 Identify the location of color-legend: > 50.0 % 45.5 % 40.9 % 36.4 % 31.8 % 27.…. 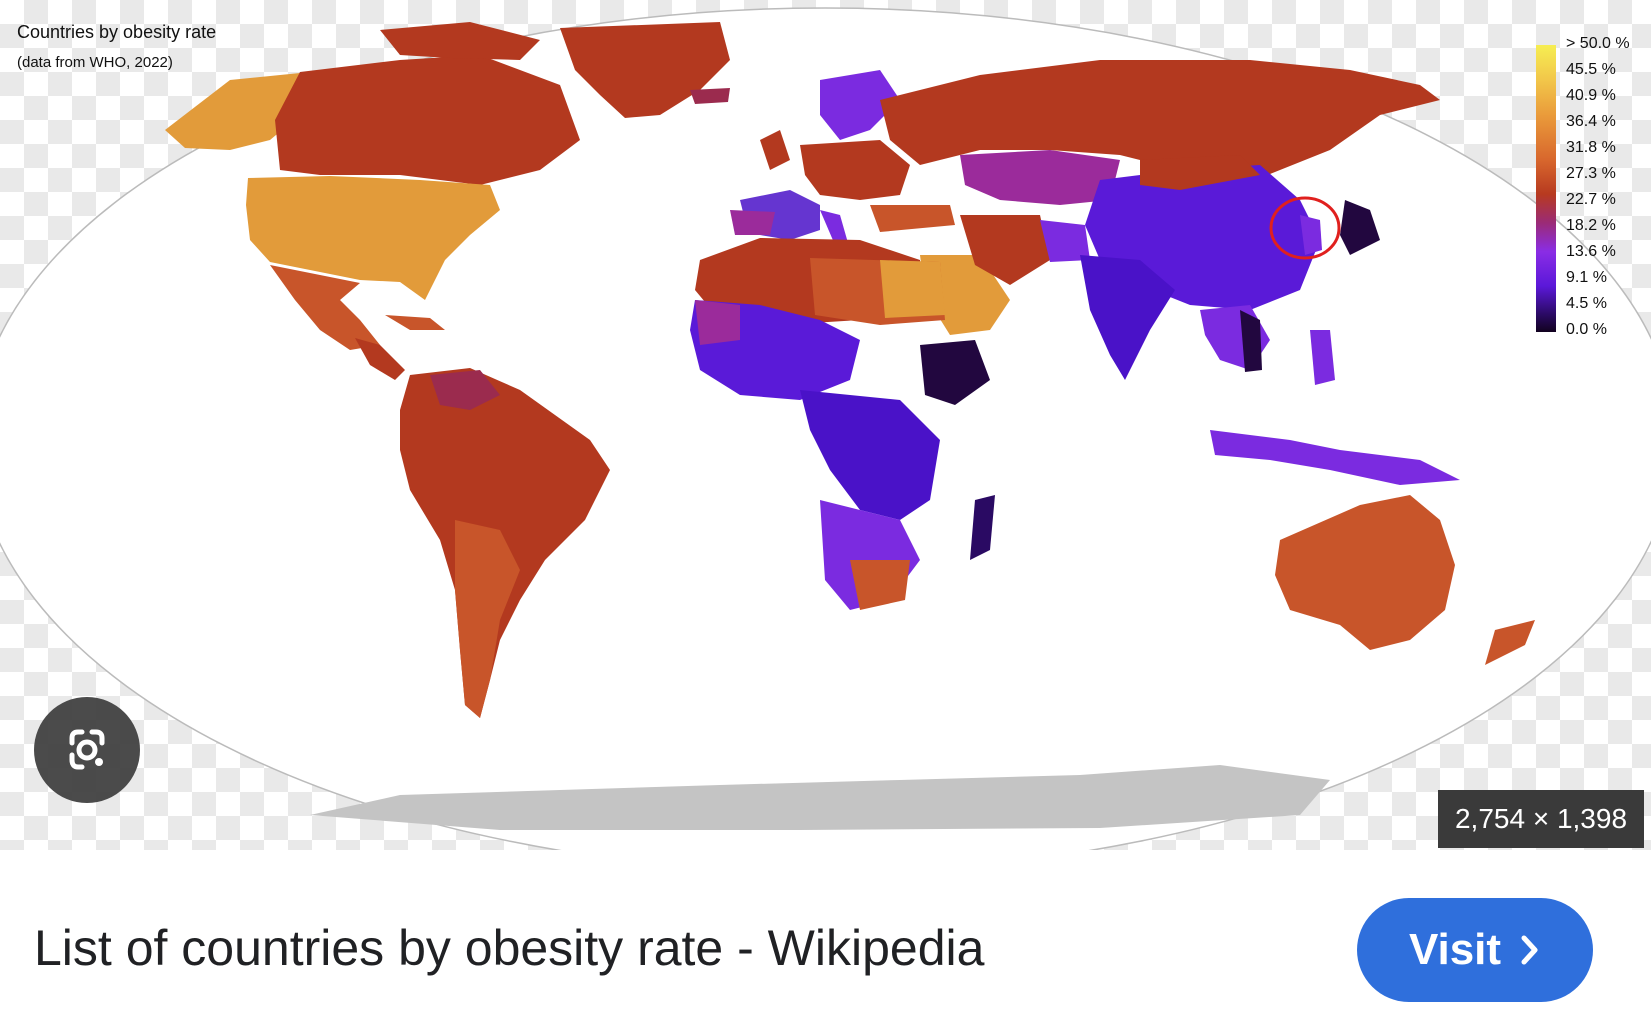
(1591, 186).